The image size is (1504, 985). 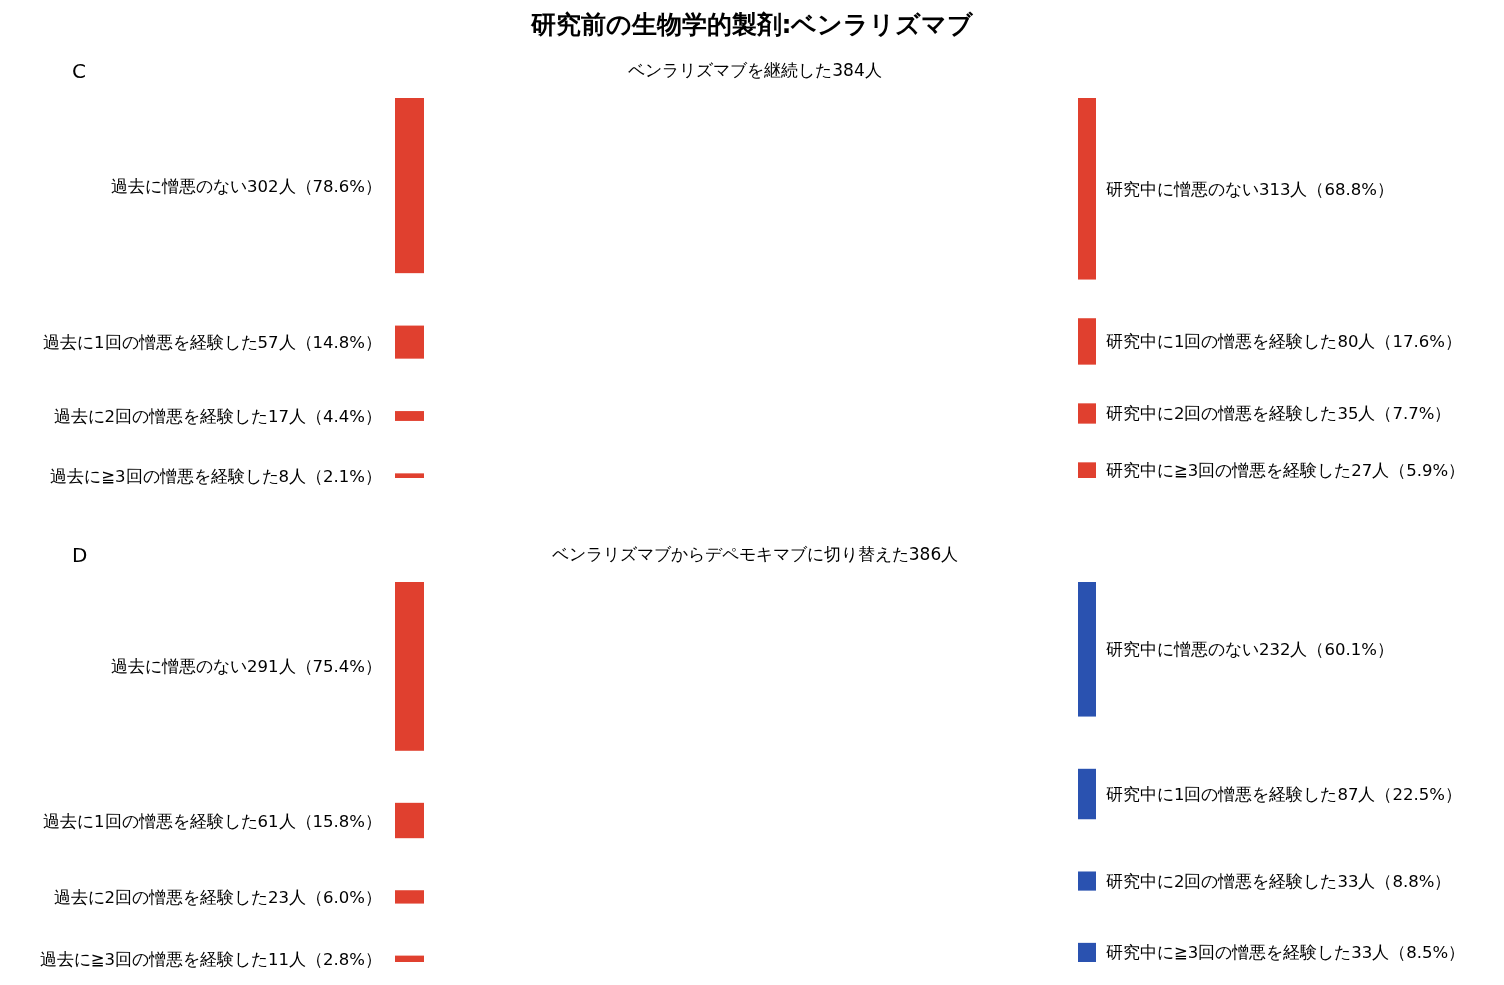 What do you see at coordinates (1408, 471) in the screenshot?
I see `data-label: 27人（5.9%）` at bounding box center [1408, 471].